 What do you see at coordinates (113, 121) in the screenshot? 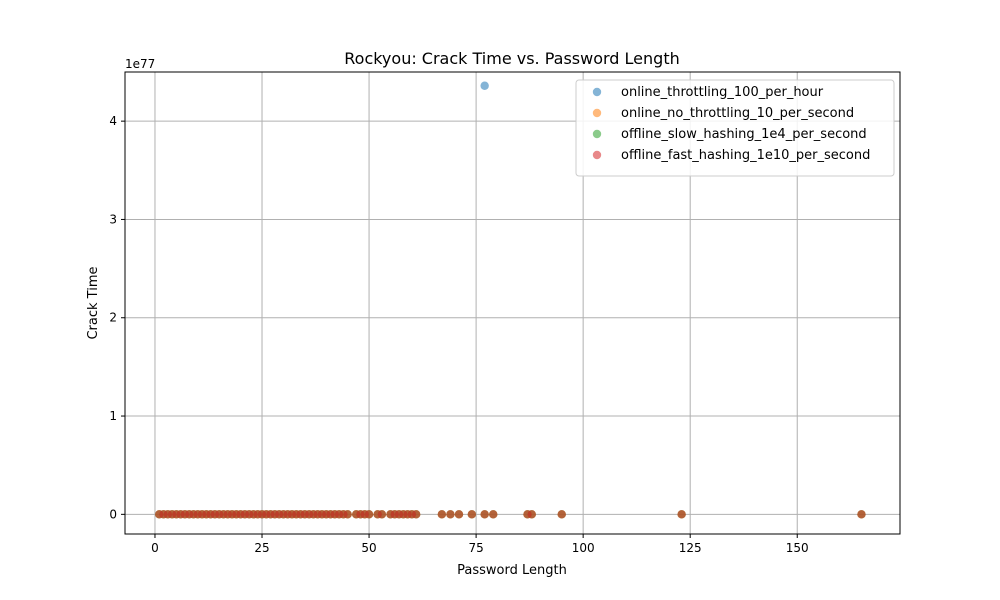
I see `y-tick-label: 4` at bounding box center [113, 121].